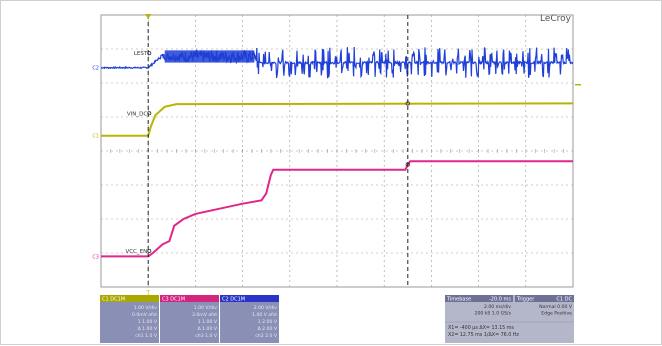 The image size is (662, 346). What do you see at coordinates (479, 298) in the screenshot?
I see `timebase-header-bg` at bounding box center [479, 298].